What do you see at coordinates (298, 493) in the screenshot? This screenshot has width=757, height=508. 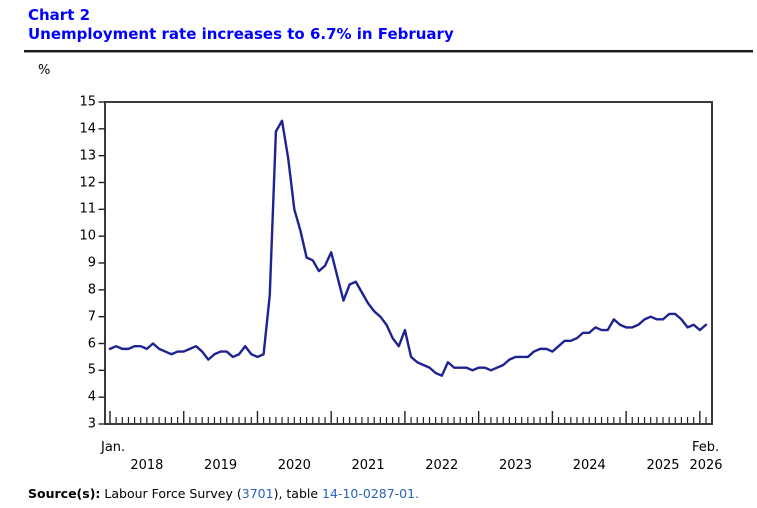 I see `source-text-middle: ), table` at bounding box center [298, 493].